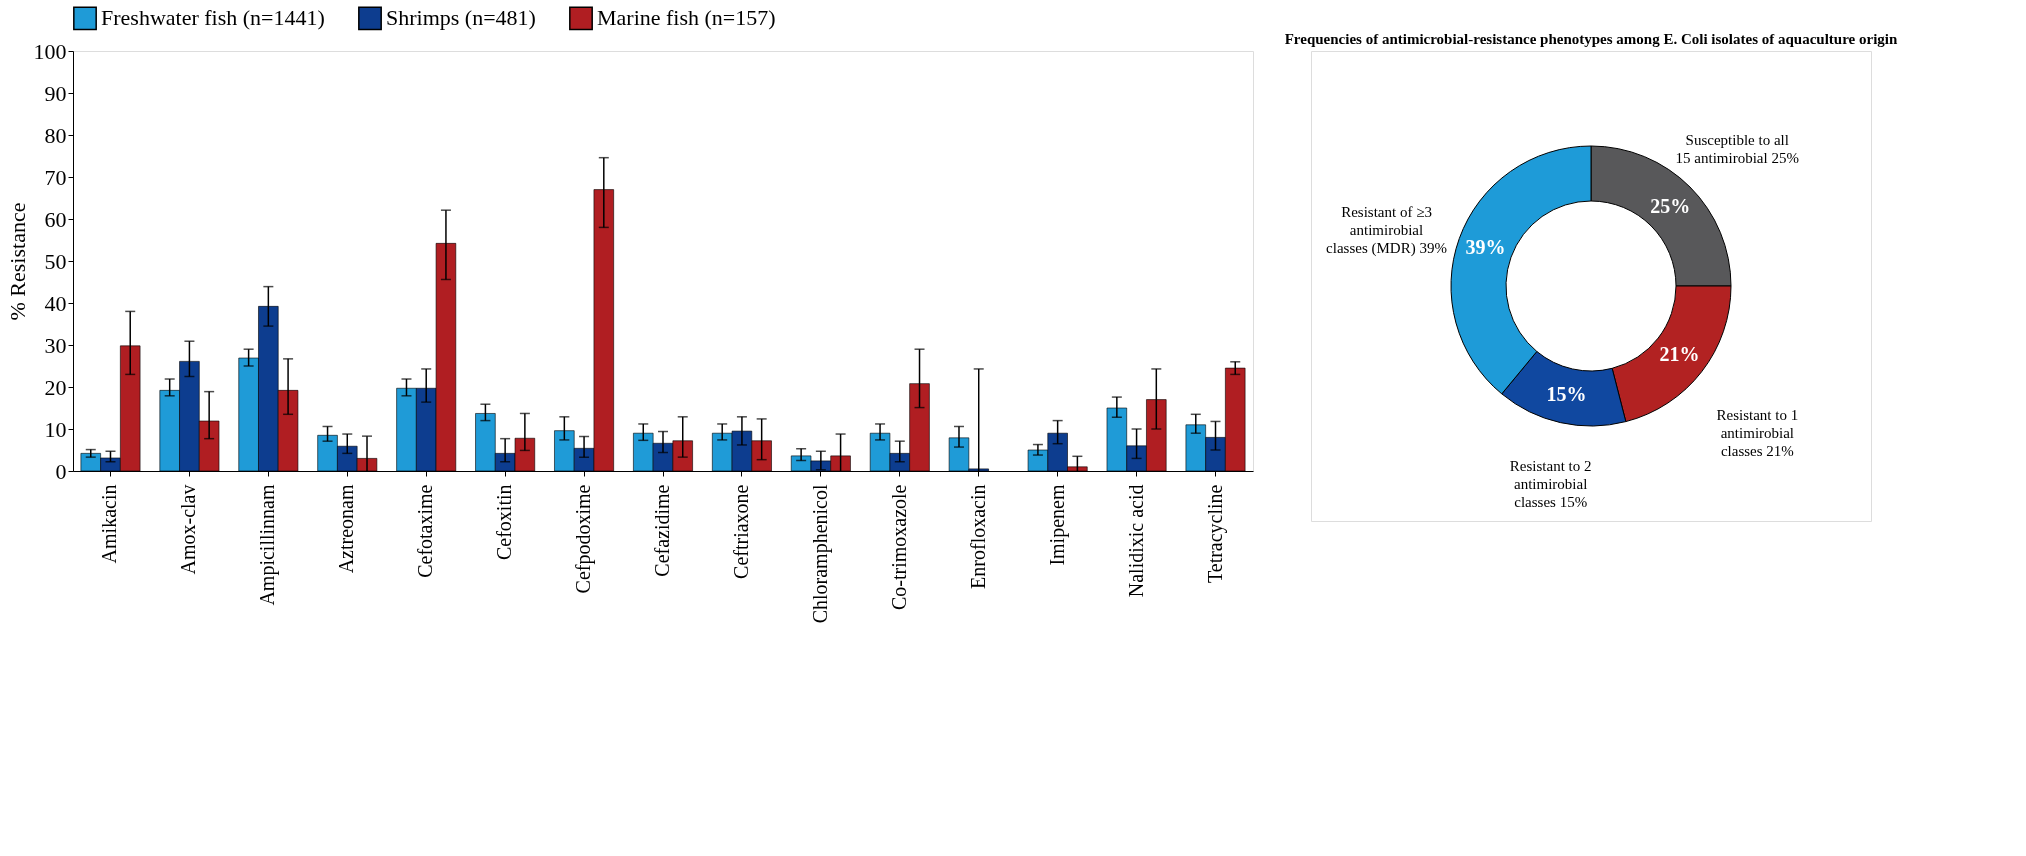 The width and height of the screenshot is (2026, 856). Describe the element at coordinates (55, 303) in the screenshot. I see `y-tick-label: 40` at that location.